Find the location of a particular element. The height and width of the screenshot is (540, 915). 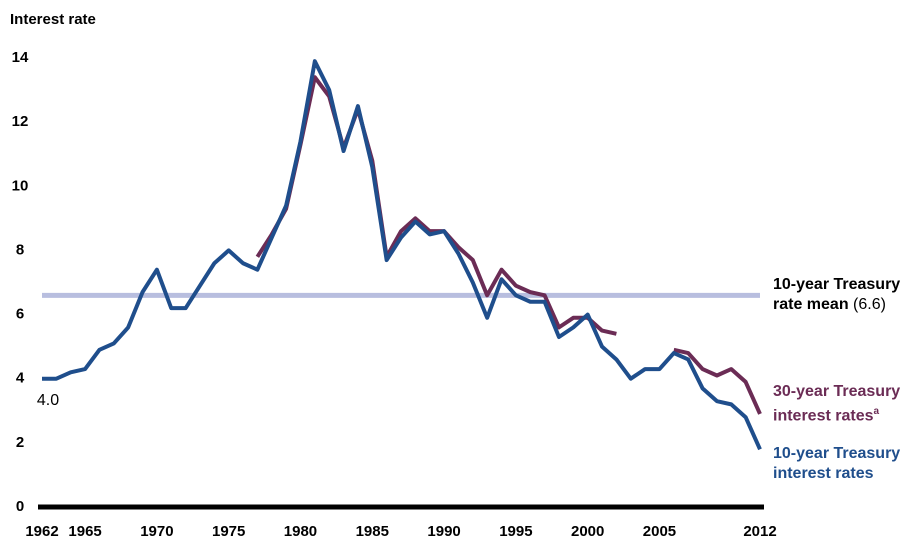

mean-value: (6.6) is located at coordinates (869, 304).